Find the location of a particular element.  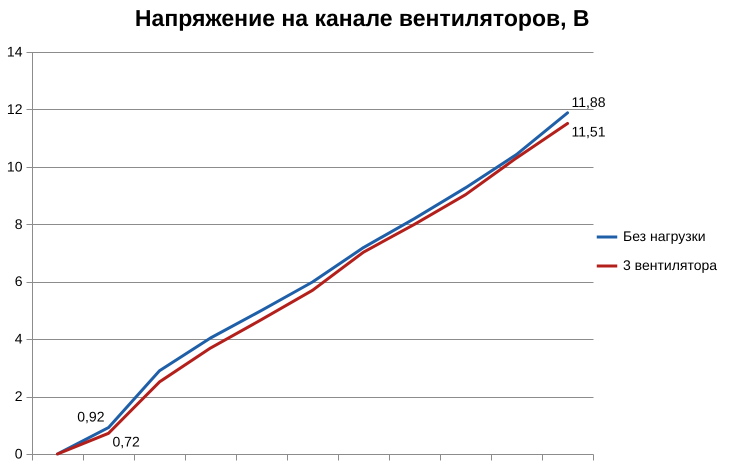

y-tick-label: 10 is located at coordinates (14, 166).